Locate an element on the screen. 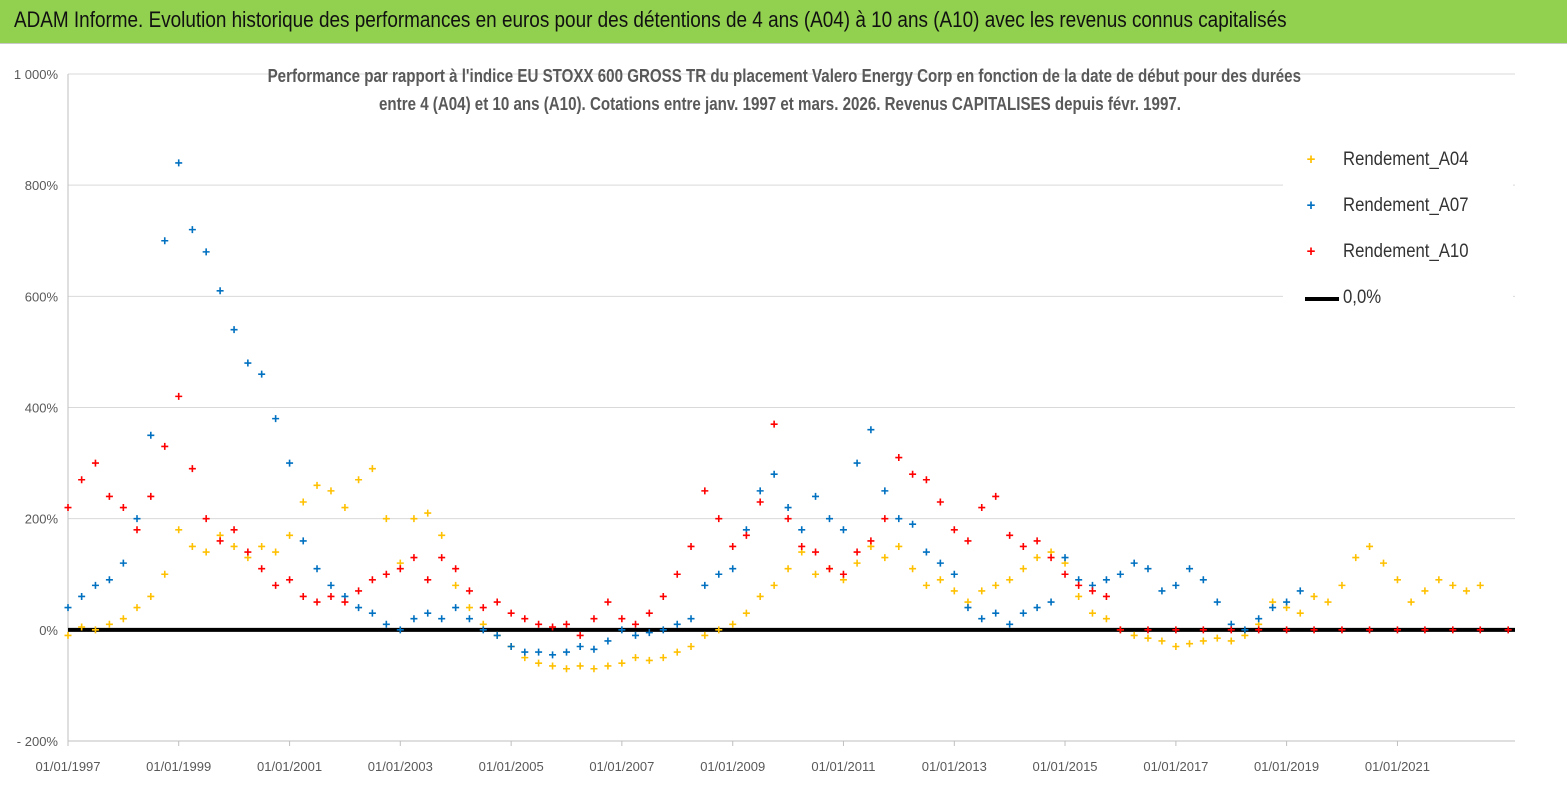 The width and height of the screenshot is (1567, 790). legend-item-a10: + Rendement_A10 is located at coordinates (1398, 252).